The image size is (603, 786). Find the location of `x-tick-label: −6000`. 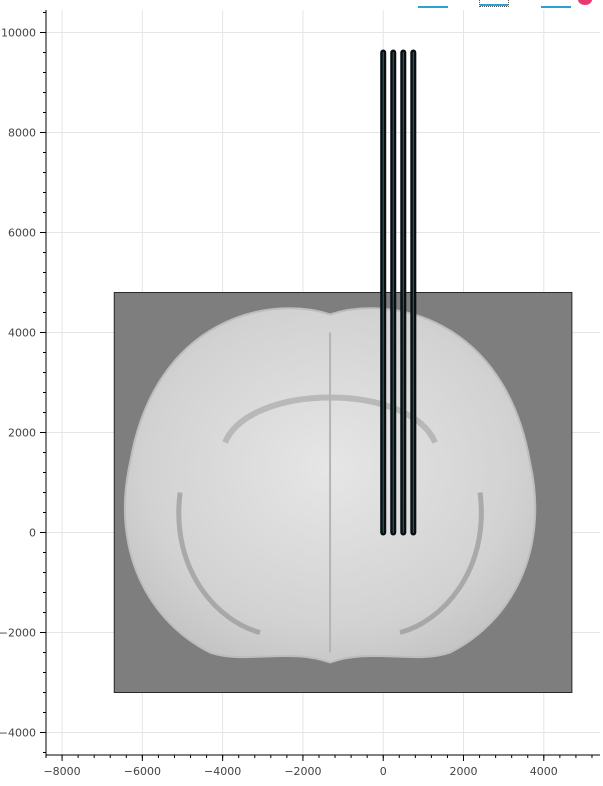

x-tick-label: −6000 is located at coordinates (142, 771).